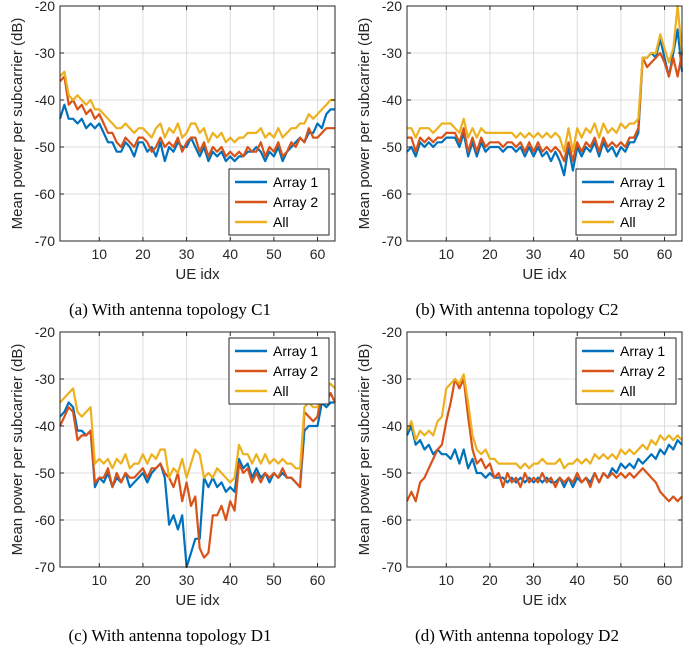 The height and width of the screenshot is (652, 694). I want to click on caption-c: (c) With antenna topology D1, so click(170, 635).